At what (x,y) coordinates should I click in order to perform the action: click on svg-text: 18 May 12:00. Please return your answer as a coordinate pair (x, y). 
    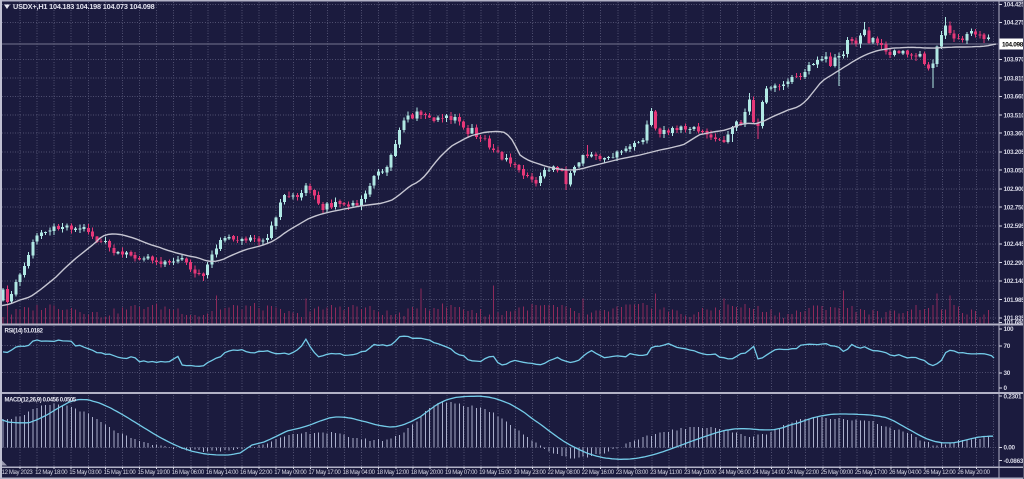
    Looking at the image, I should click on (393, 473).